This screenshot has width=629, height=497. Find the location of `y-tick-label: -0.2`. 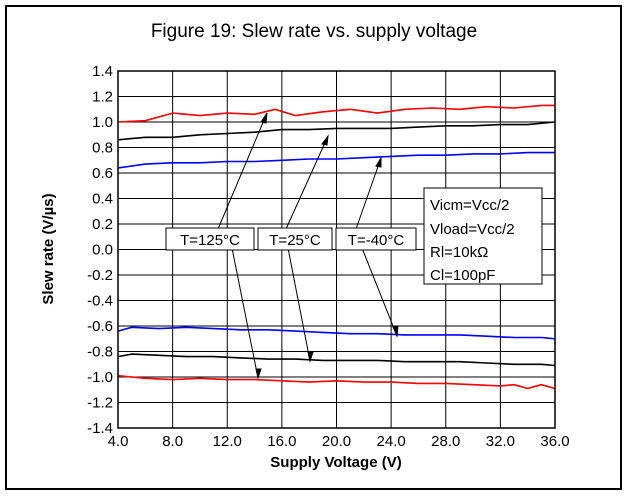

y-tick-label: -0.2 is located at coordinates (100, 275).